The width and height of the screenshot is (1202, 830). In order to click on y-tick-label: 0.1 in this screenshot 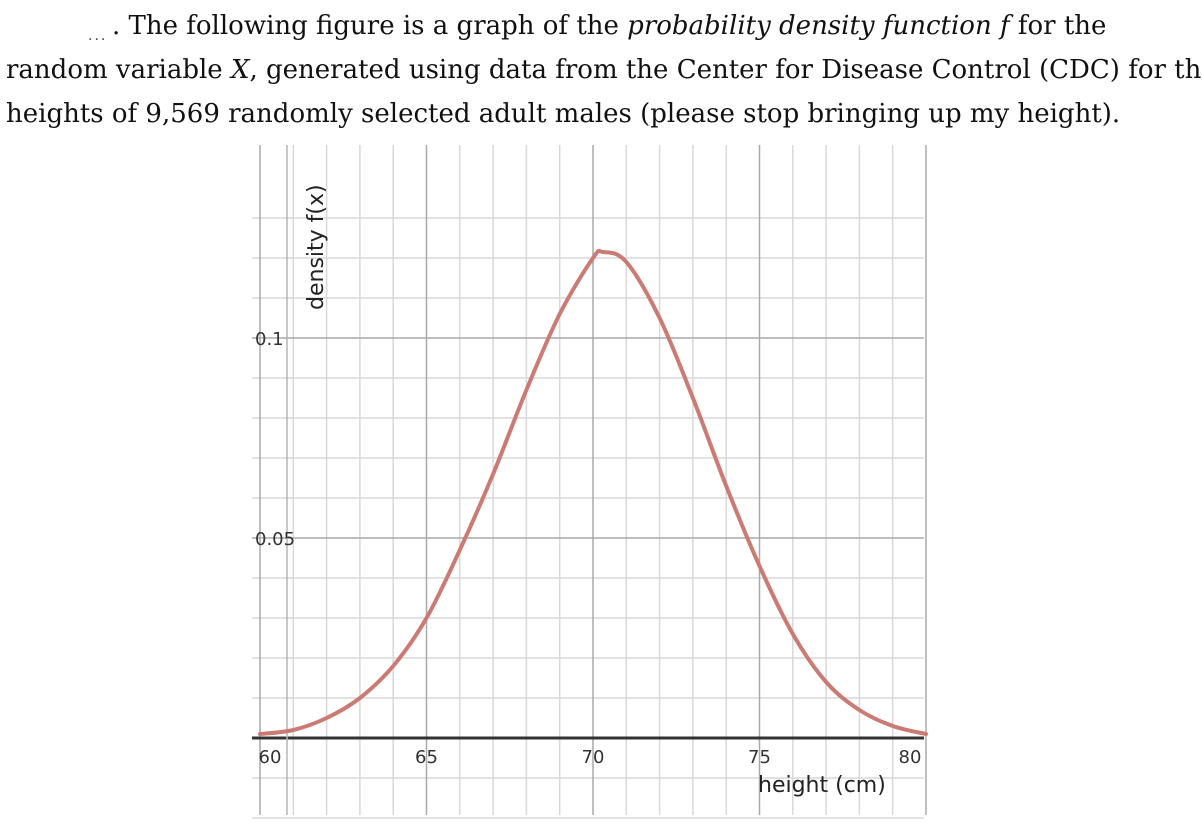, I will do `click(269, 339)`.